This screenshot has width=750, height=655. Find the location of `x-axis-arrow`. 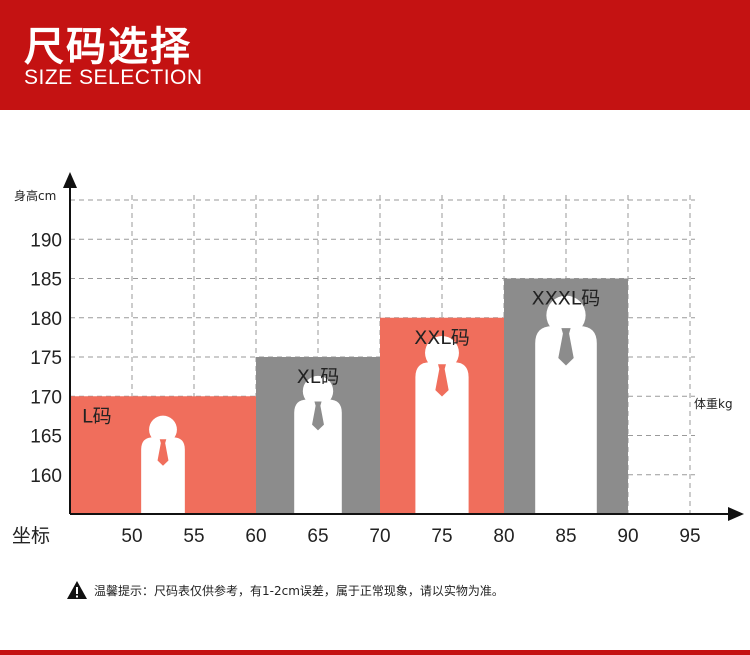

x-axis-arrow is located at coordinates (736, 514).